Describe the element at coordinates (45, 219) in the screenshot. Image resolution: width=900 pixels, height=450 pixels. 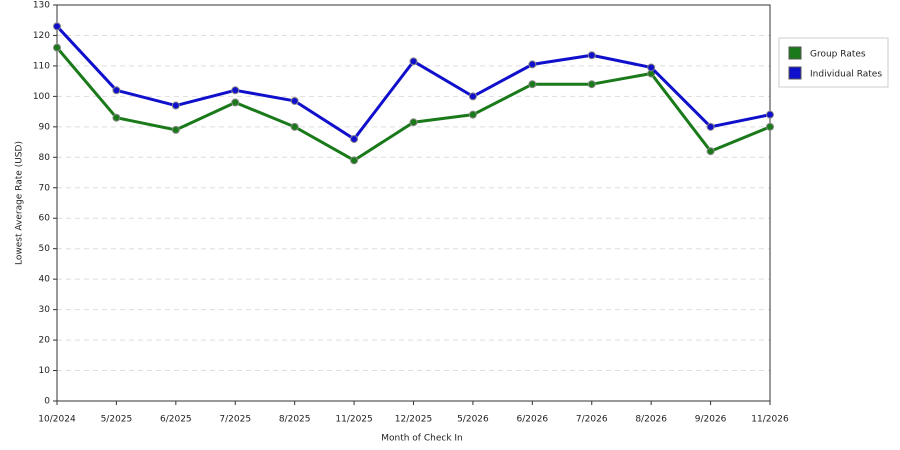
I see `y-tick-label: 60` at that location.